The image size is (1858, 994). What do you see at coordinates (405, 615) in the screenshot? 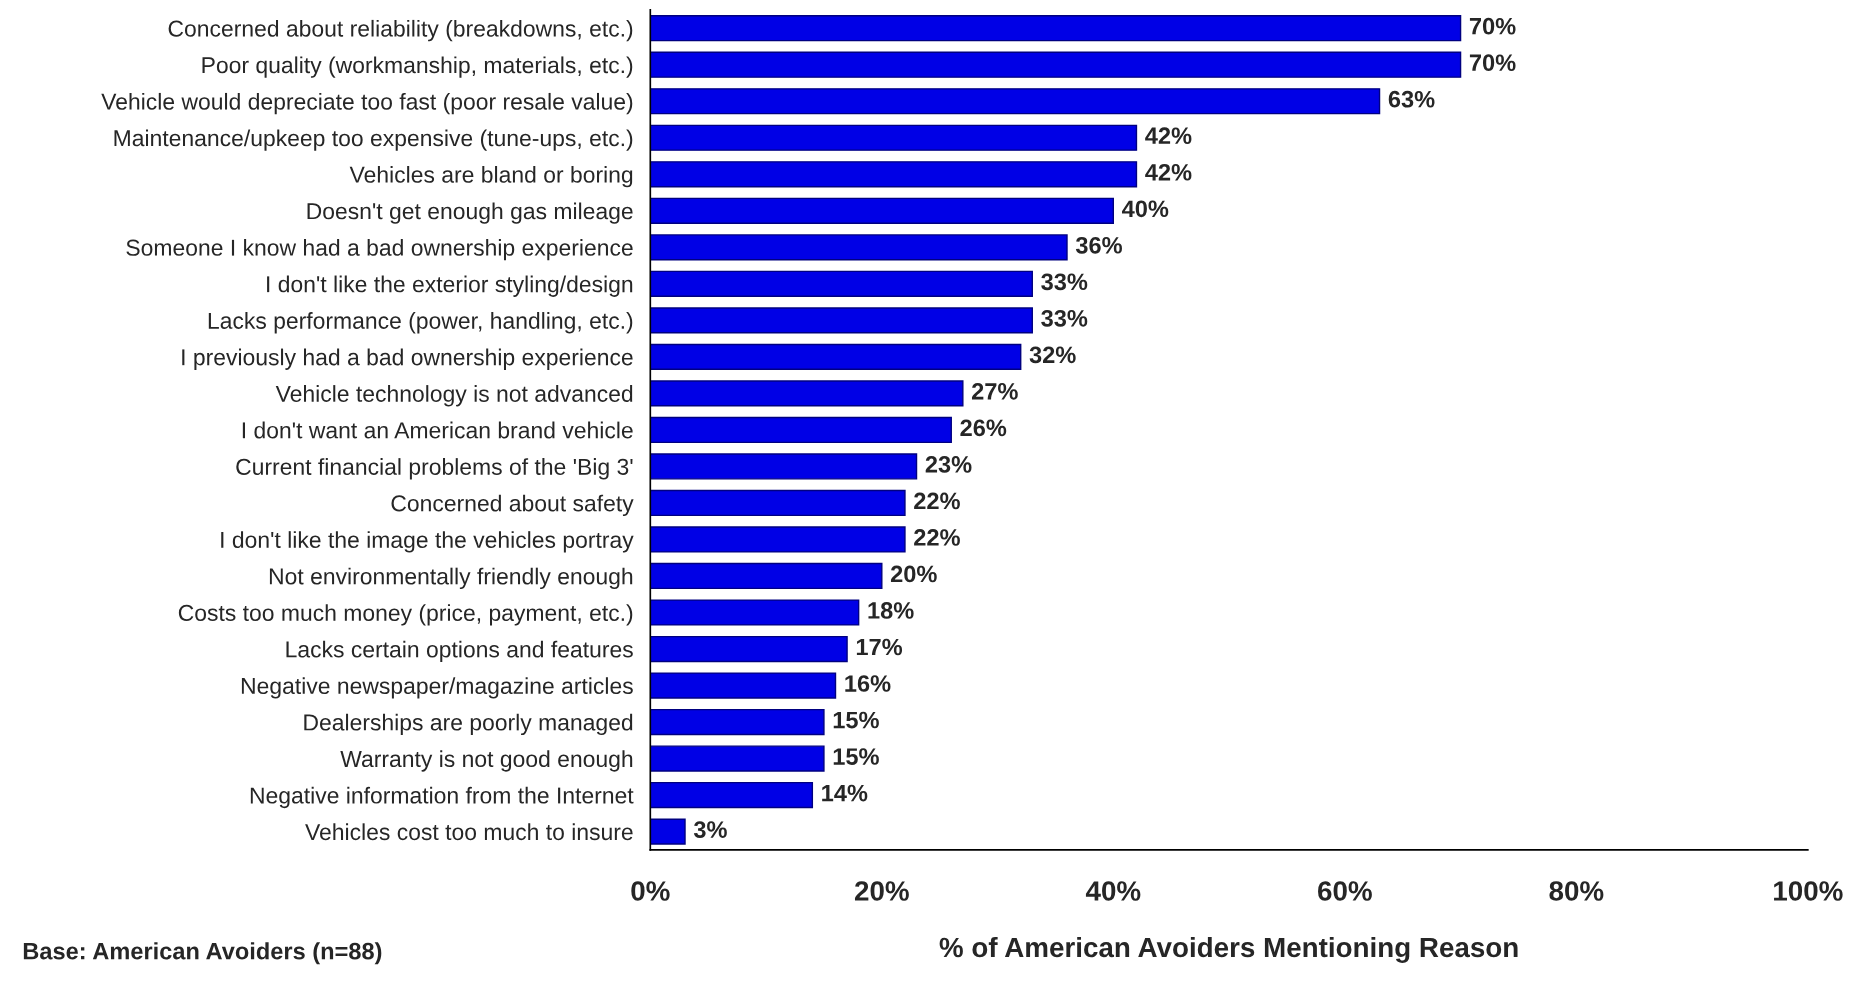
I see `y-tick-label: Costs too much money (price, payment, etc.)` at bounding box center [405, 615].